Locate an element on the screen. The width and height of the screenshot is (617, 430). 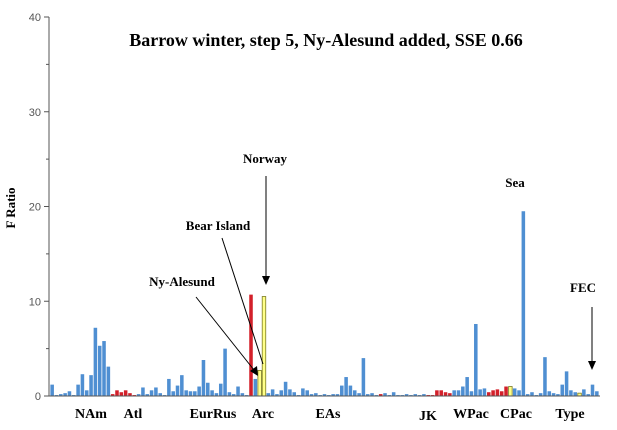
arrow-bear-island-line is located at coordinates (242, 301).